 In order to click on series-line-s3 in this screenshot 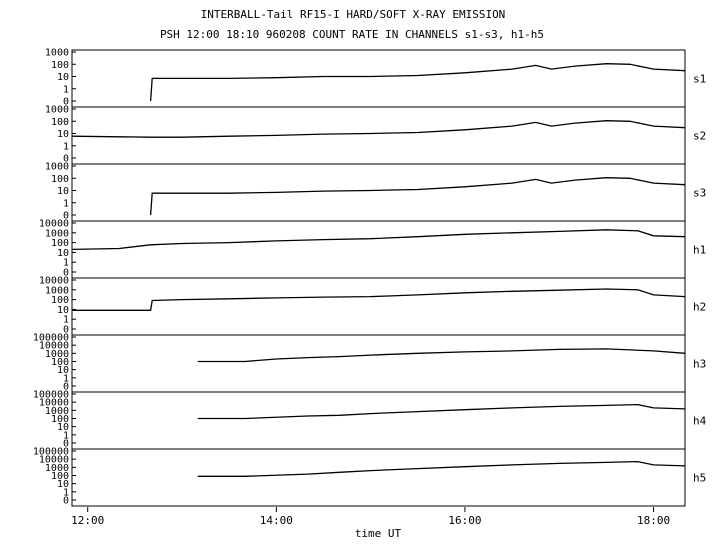, I will do `click(417, 196)`.